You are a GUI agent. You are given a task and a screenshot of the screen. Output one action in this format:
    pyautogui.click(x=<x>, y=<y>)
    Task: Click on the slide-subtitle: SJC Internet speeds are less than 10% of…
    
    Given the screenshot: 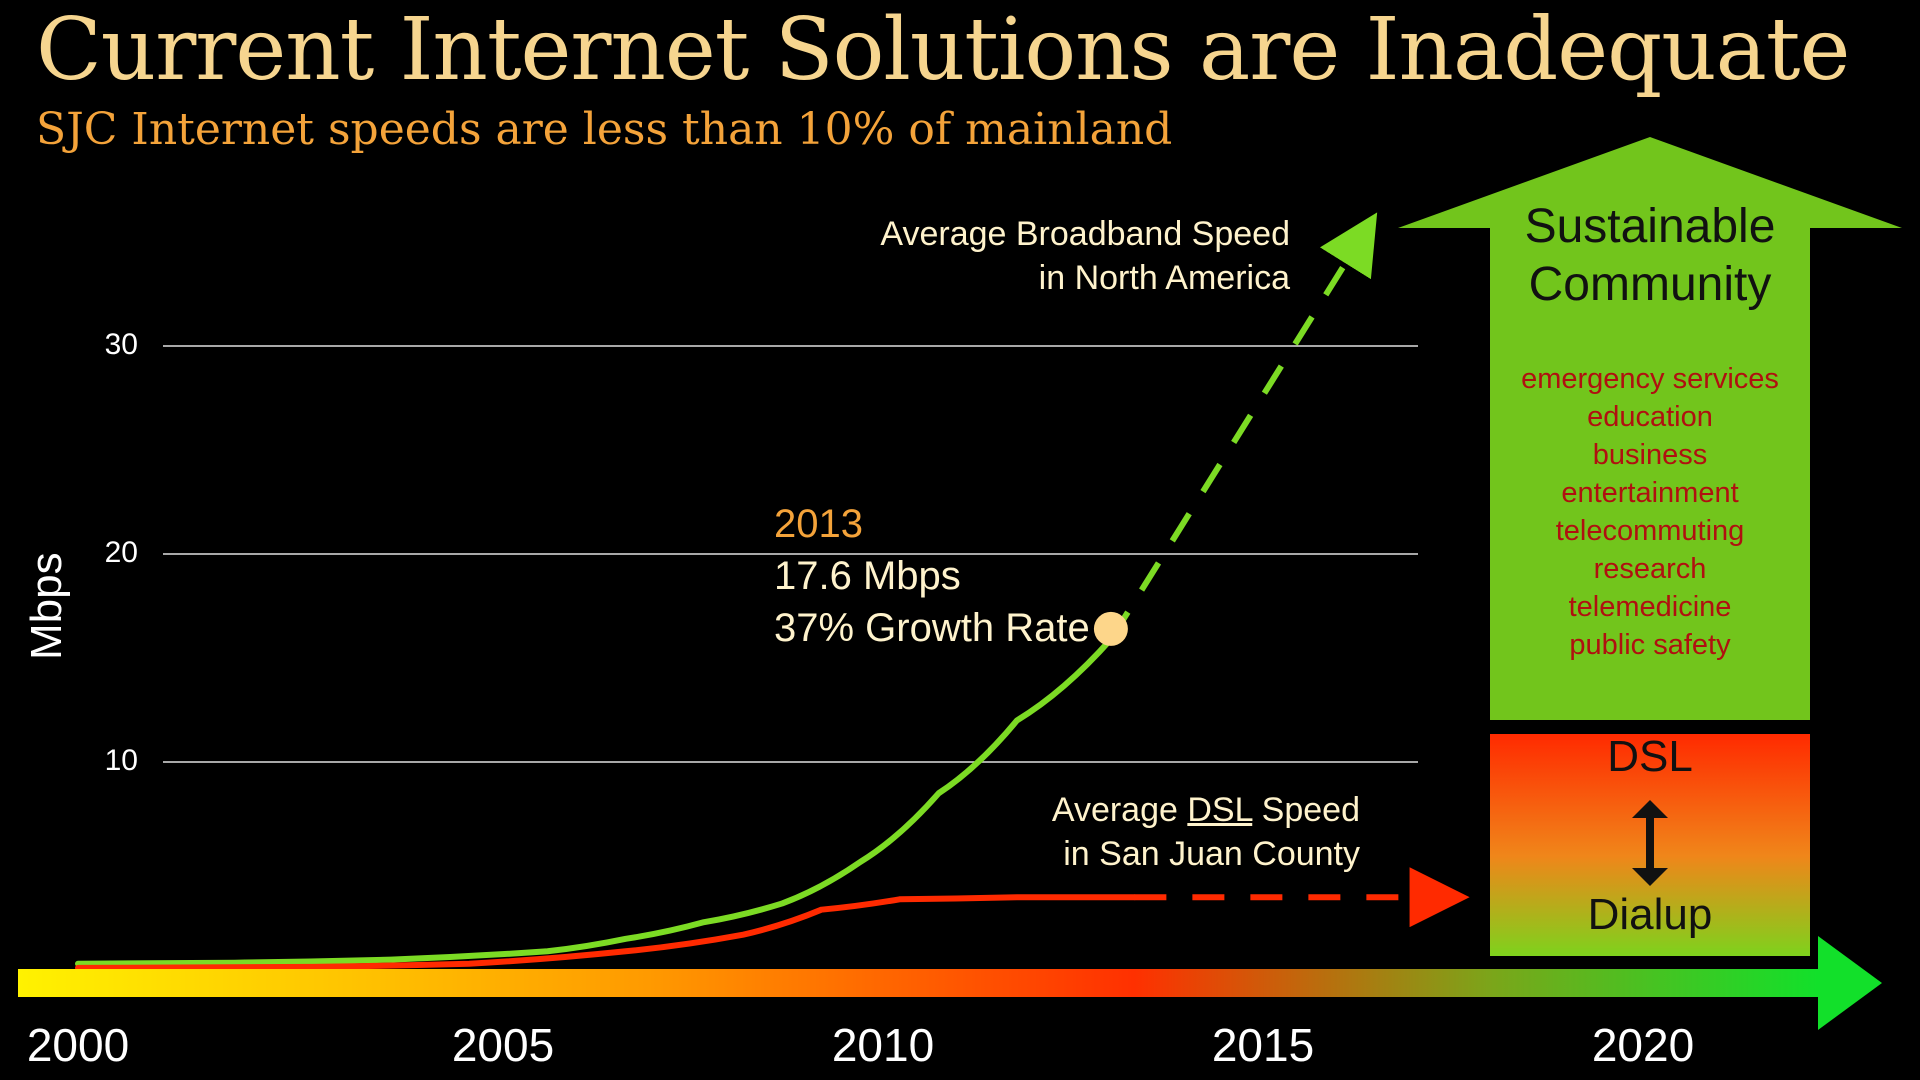 What is the action you would take?
    pyautogui.click(x=604, y=129)
    